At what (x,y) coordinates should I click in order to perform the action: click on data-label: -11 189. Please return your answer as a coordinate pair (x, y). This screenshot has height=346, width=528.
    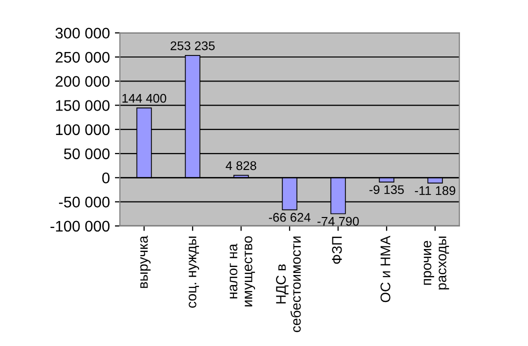
    Looking at the image, I should click on (435, 191).